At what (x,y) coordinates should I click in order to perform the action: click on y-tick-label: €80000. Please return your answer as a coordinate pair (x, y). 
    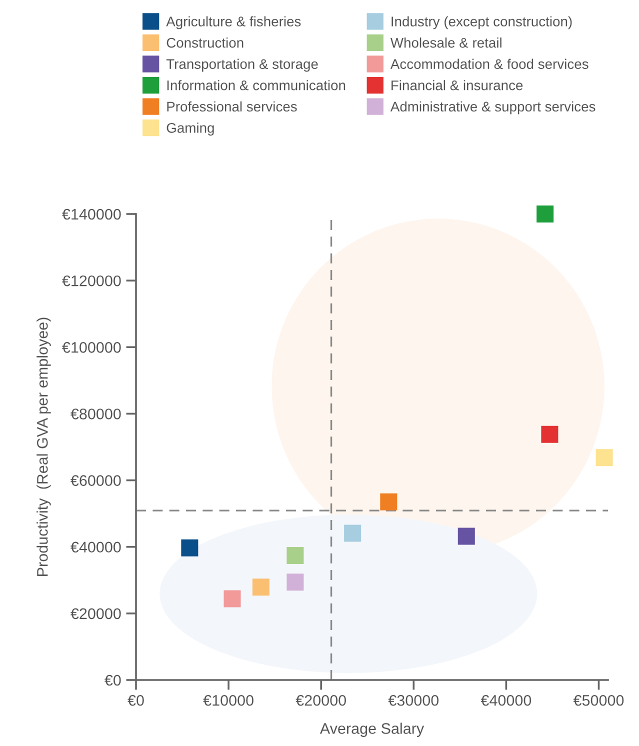
    Looking at the image, I should click on (95, 414).